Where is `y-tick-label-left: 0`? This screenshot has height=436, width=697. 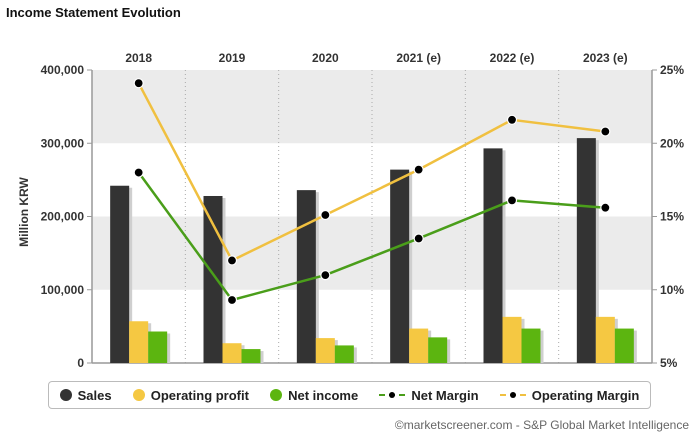 y-tick-label-left: 0 is located at coordinates (80, 363).